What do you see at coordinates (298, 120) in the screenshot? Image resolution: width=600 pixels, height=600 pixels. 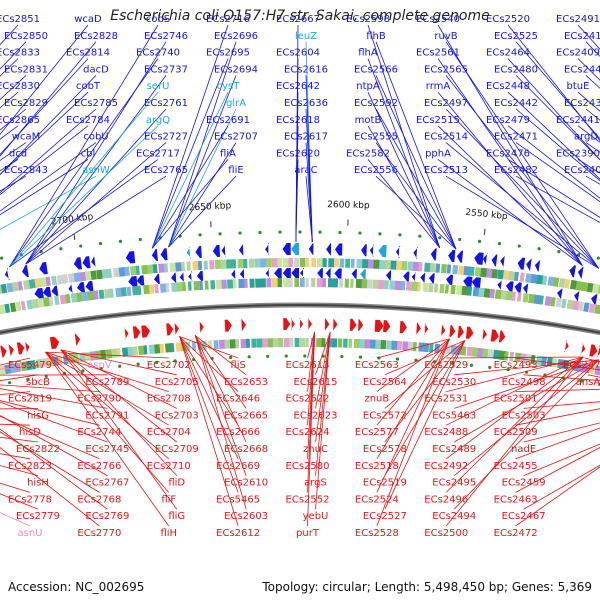 I see `gene-label: ECs2618` at bounding box center [298, 120].